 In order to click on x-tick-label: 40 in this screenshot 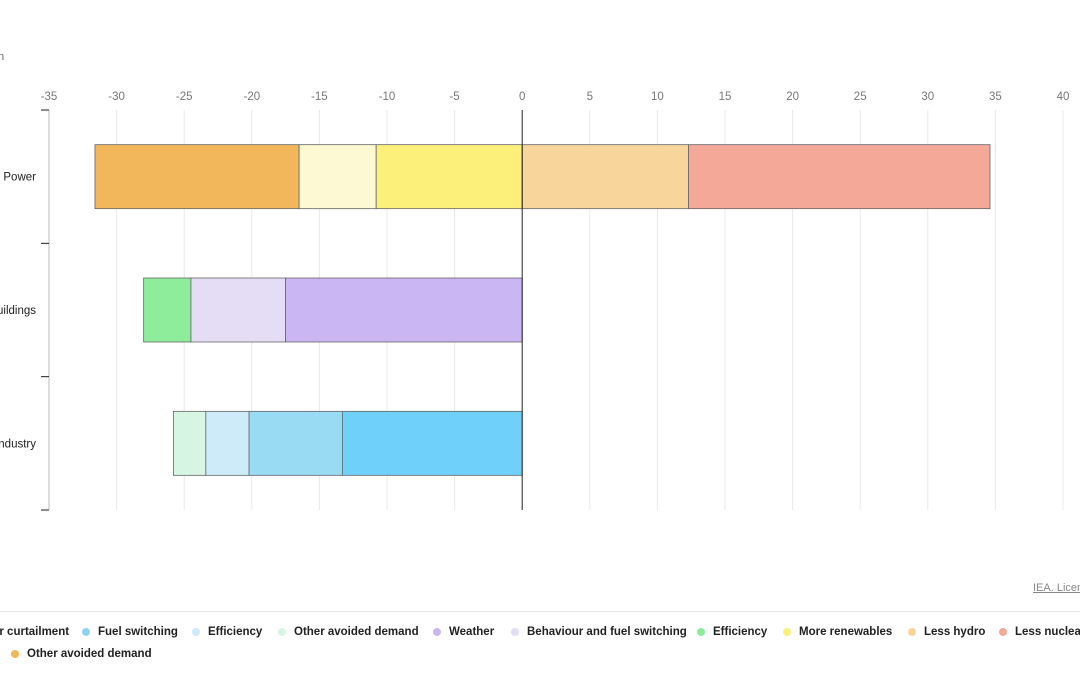, I will do `click(1063, 97)`.